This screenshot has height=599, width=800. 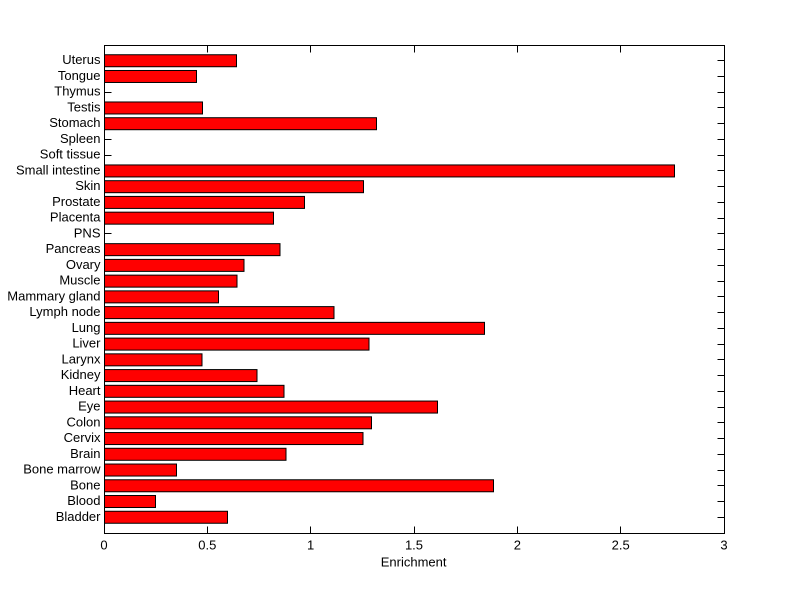 I want to click on svg-text: Lung, so click(x=86, y=327).